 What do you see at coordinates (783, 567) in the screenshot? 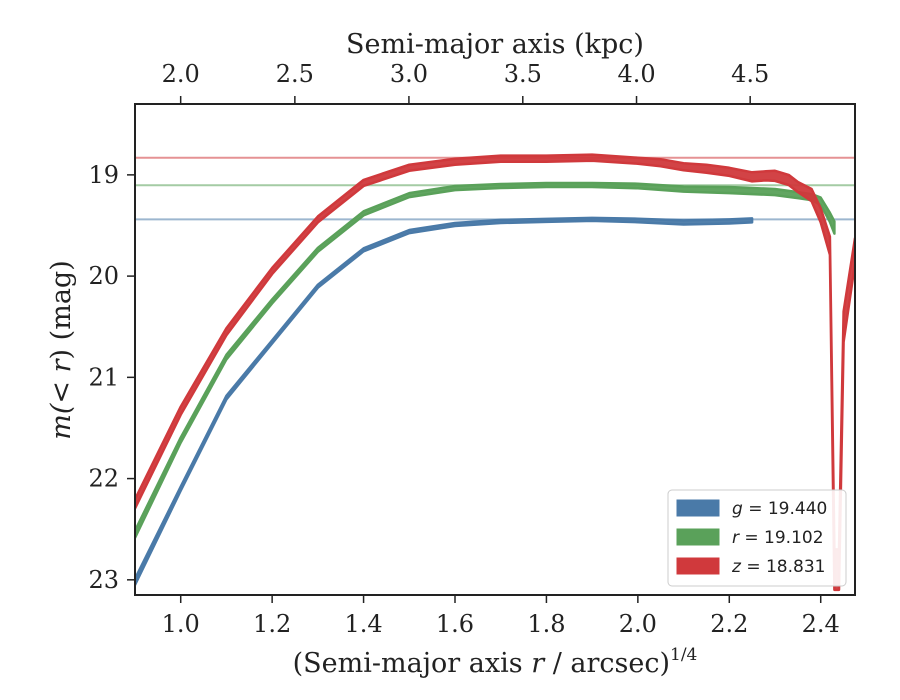
I see `legend-band-value: = 18.831` at bounding box center [783, 567].